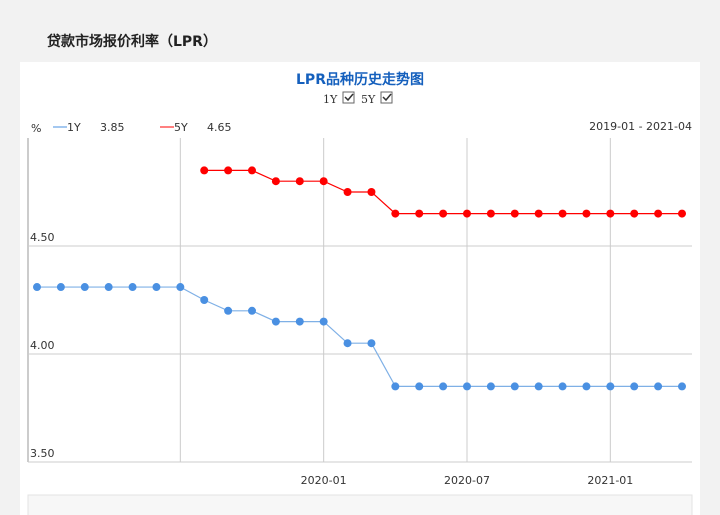 This screenshot has height=515, width=720. I want to click on y-tick-label: 4.00, so click(42, 345).